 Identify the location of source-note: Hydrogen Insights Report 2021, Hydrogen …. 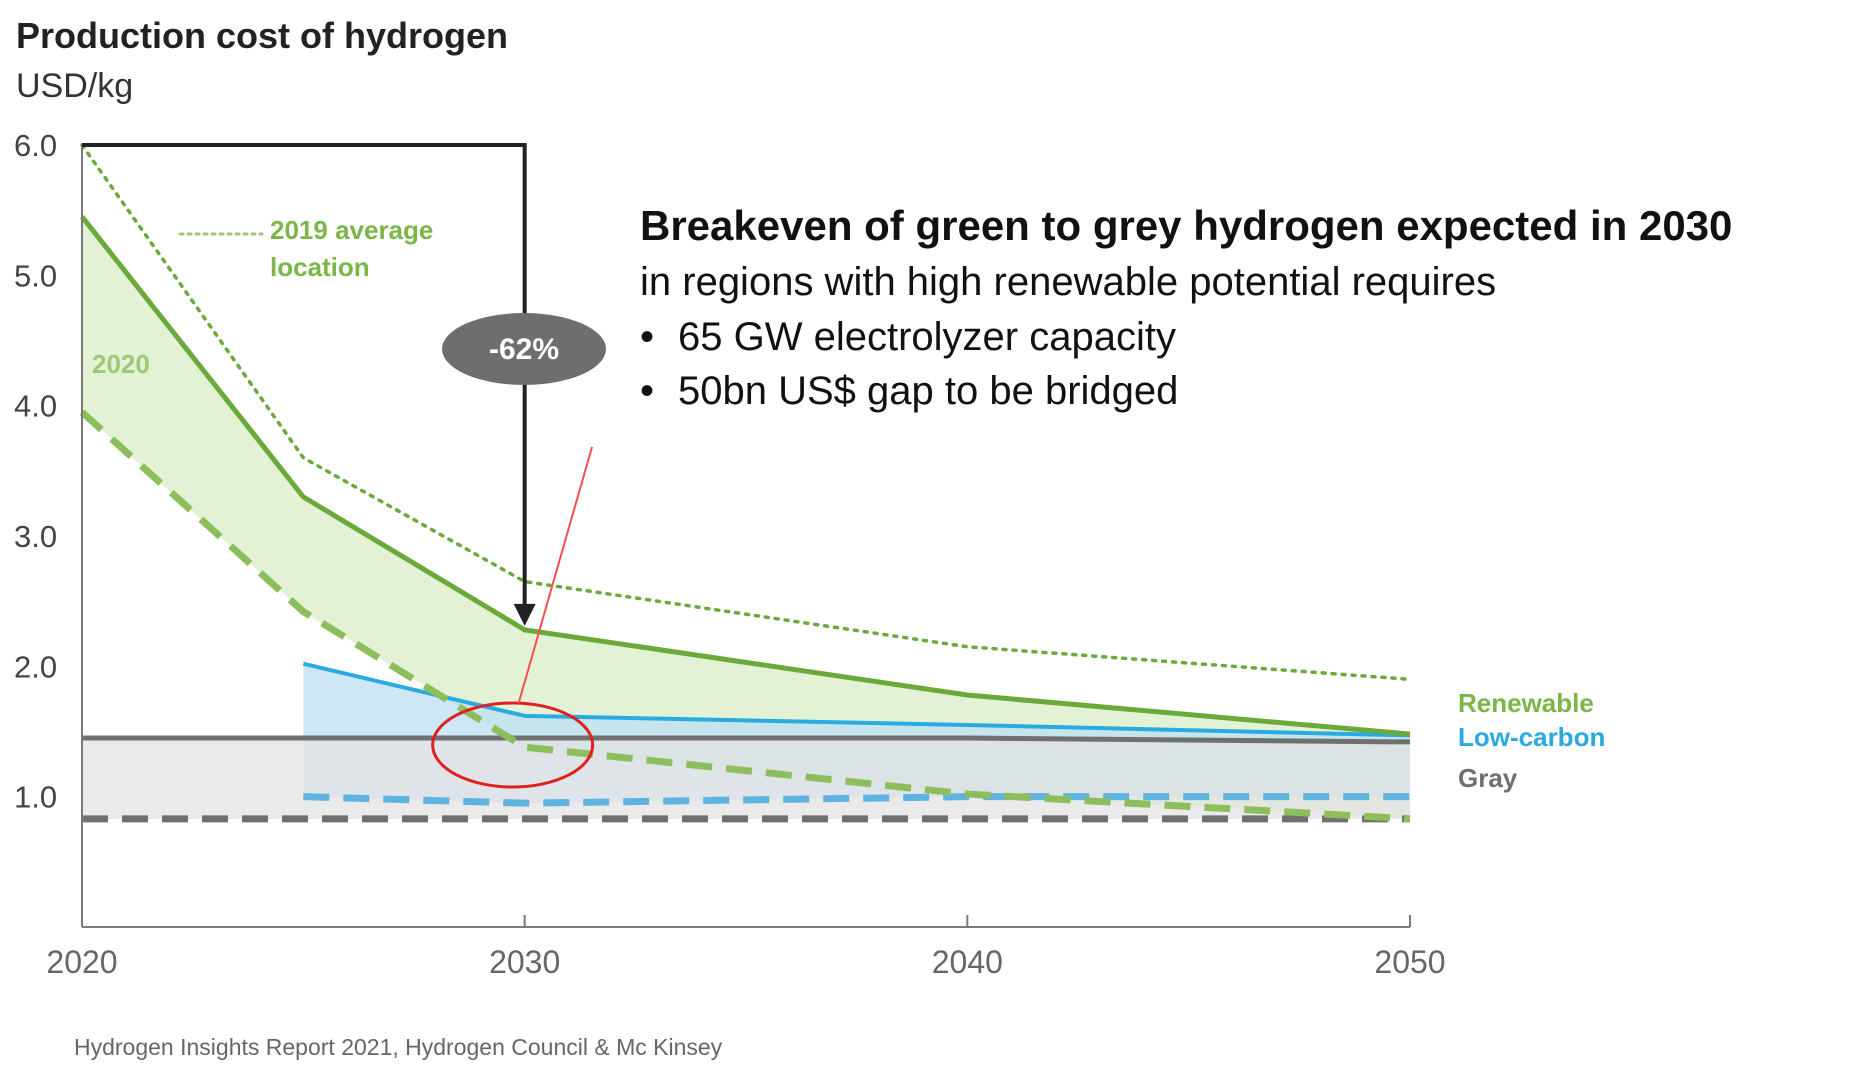
(398, 1047).